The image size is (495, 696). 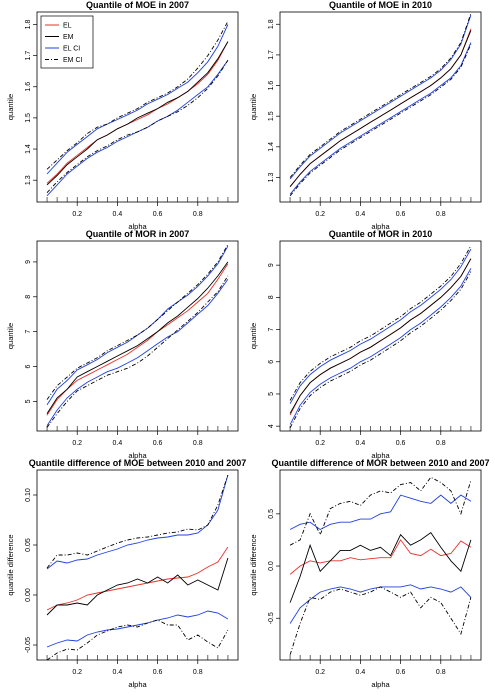 I want to click on legend: EL EM EL CI EM CI, so click(x=67, y=42).